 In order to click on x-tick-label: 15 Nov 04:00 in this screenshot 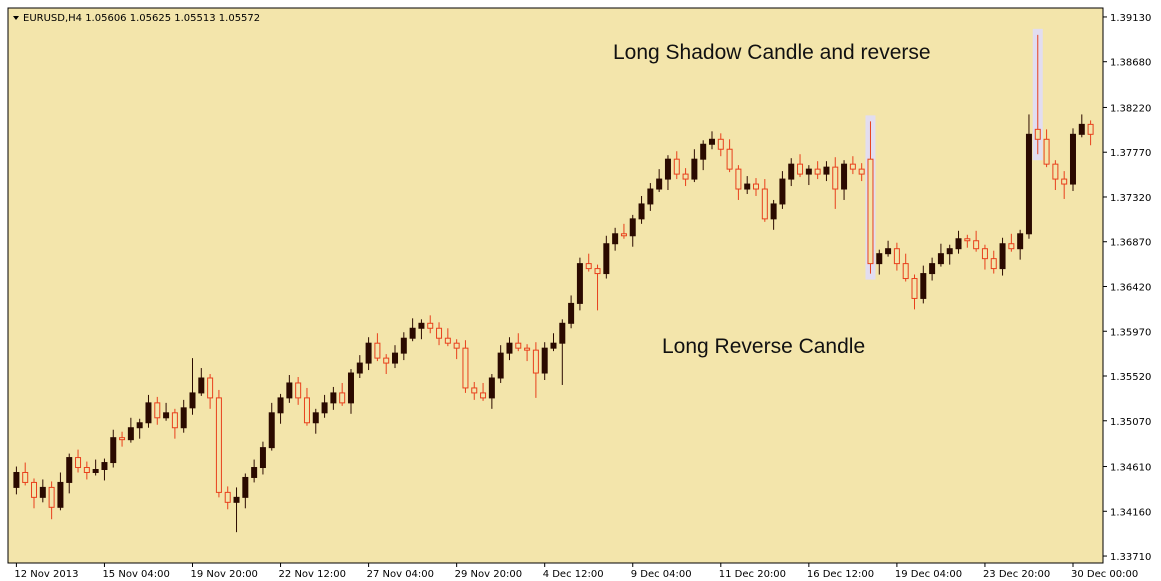, I will do `click(135, 574)`.